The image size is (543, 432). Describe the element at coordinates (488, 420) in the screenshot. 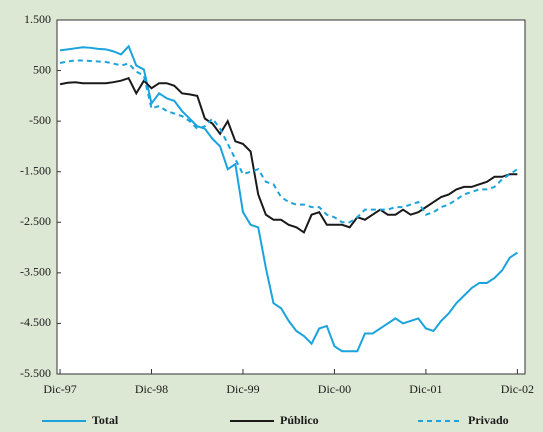

I see `legend-label: Privado` at that location.